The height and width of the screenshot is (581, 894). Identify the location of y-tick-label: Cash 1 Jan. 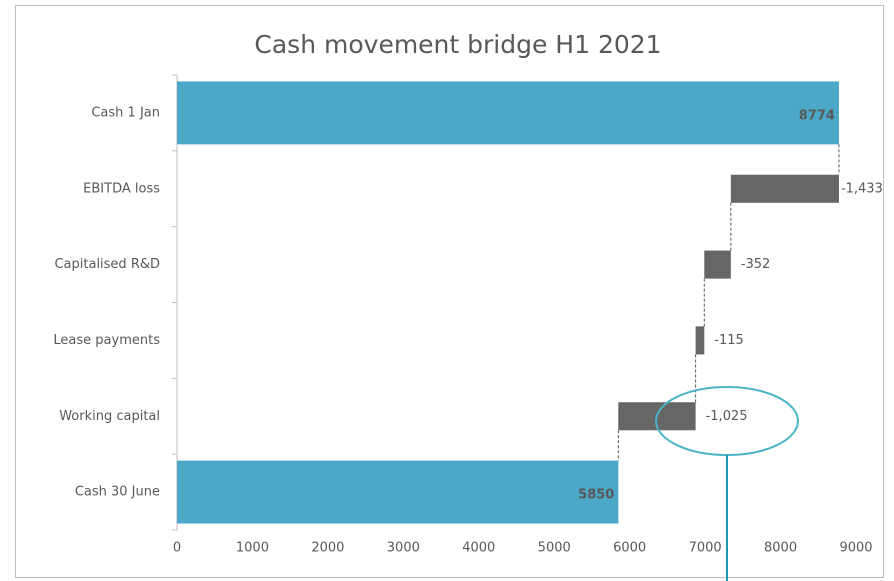
(125, 112).